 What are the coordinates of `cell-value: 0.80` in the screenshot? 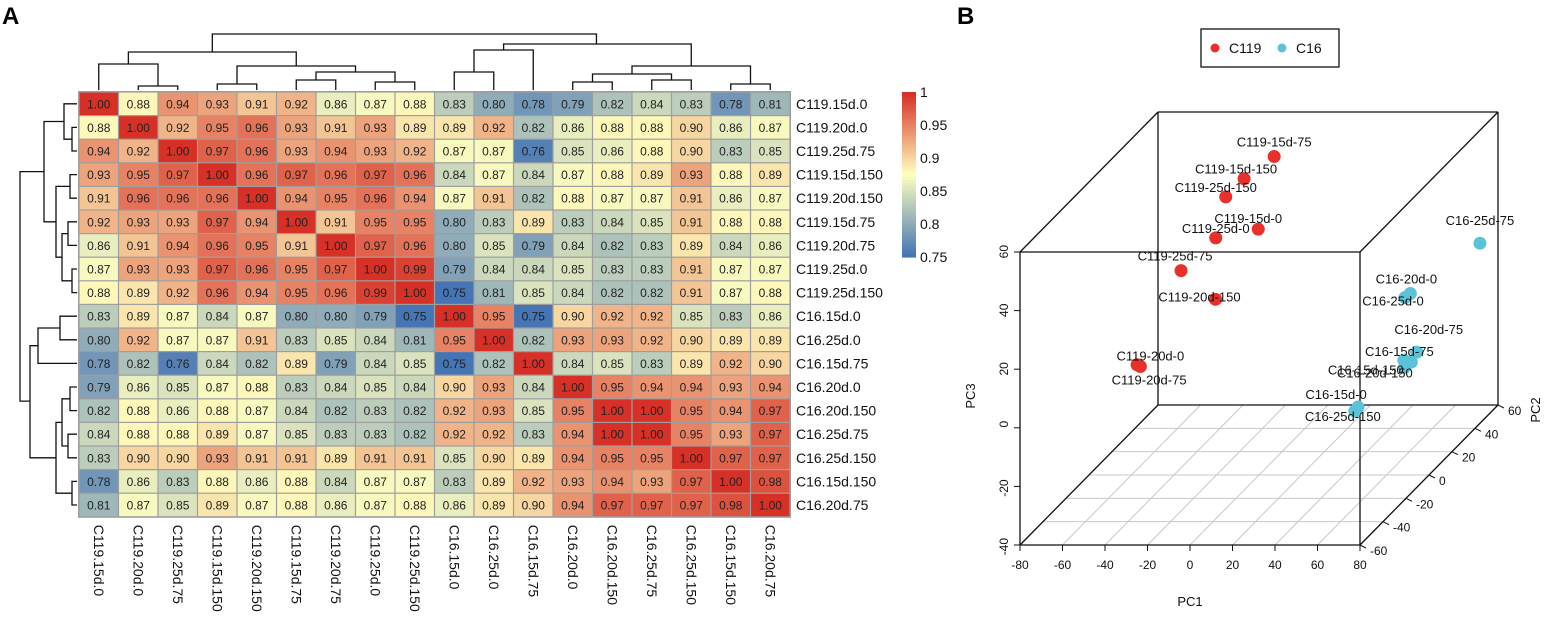 It's located at (455, 222).